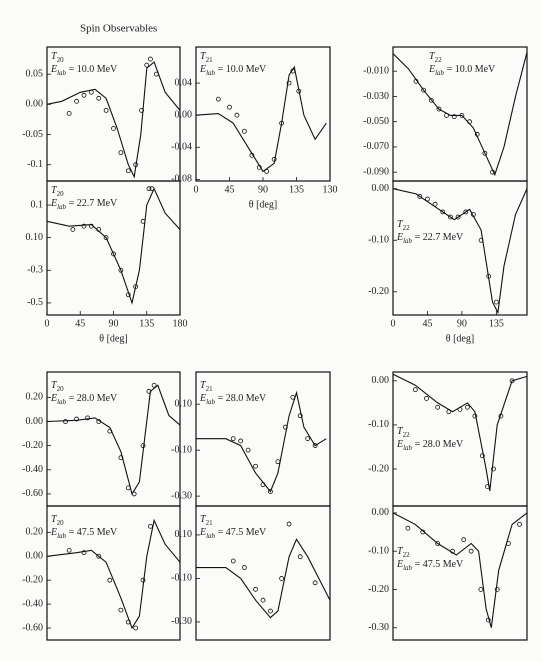  I want to click on x-tick-label: 130, so click(330, 189).